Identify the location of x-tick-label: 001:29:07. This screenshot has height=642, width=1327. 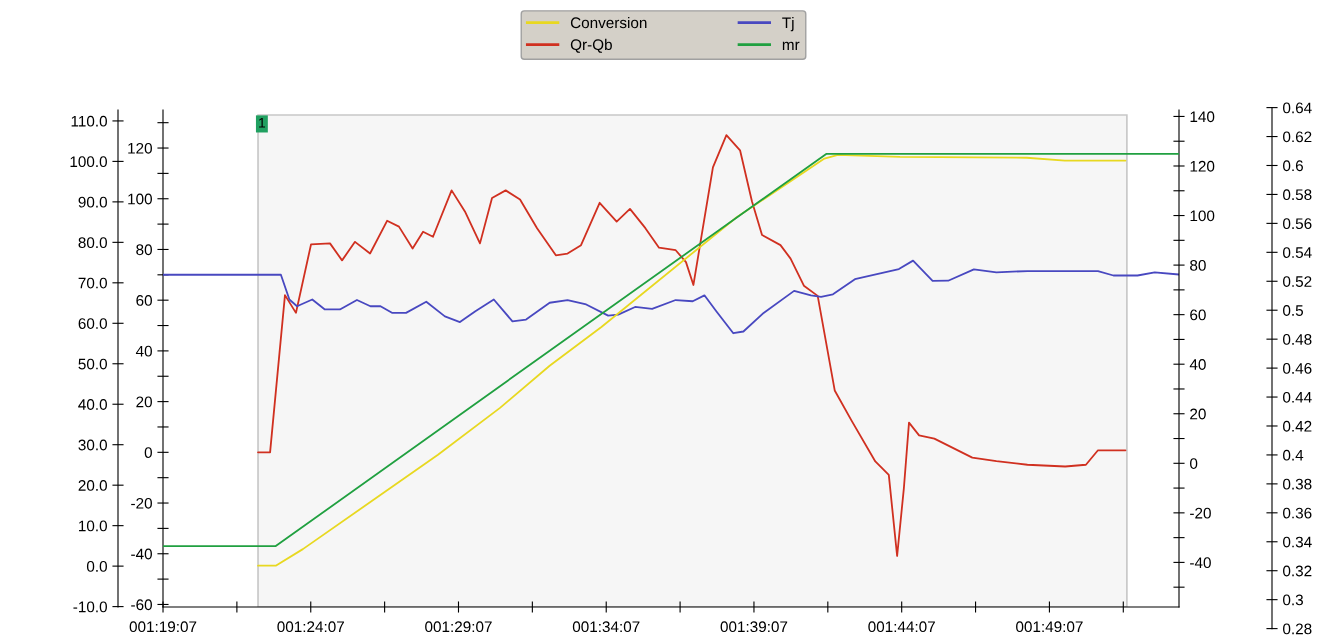
(458, 627).